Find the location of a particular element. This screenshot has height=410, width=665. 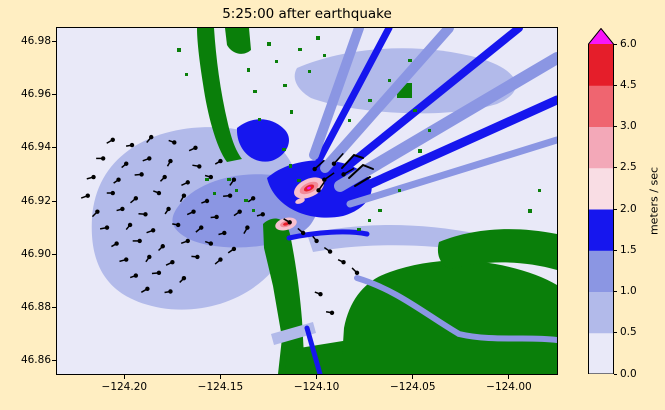

colorbar-outline is located at coordinates (601, 201).